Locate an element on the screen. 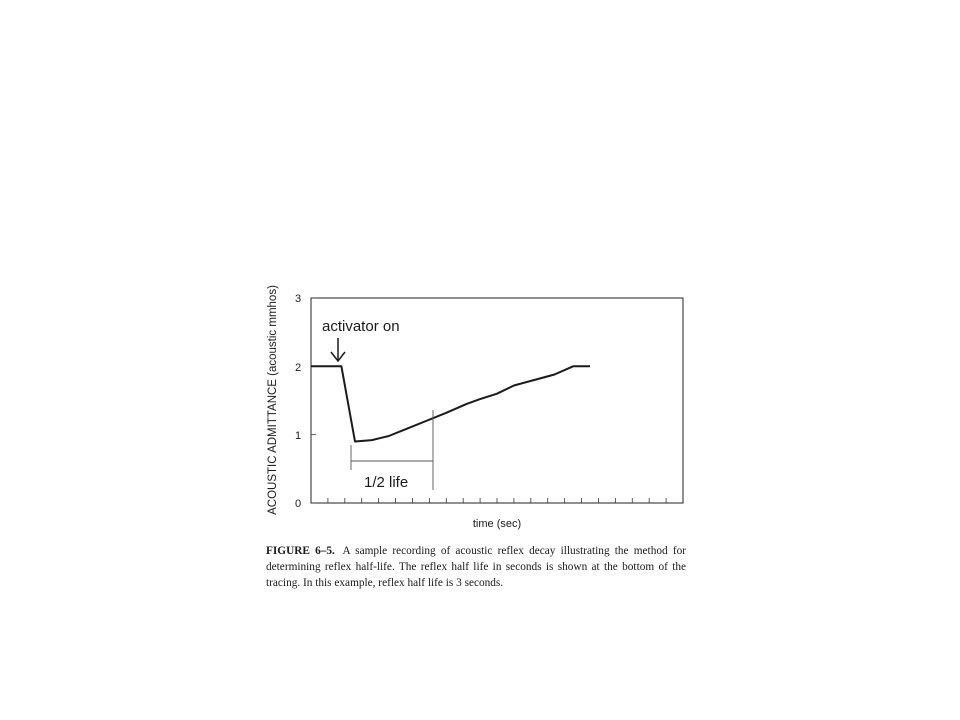 The image size is (960, 720). down-arrow-icon is located at coordinates (338, 350).